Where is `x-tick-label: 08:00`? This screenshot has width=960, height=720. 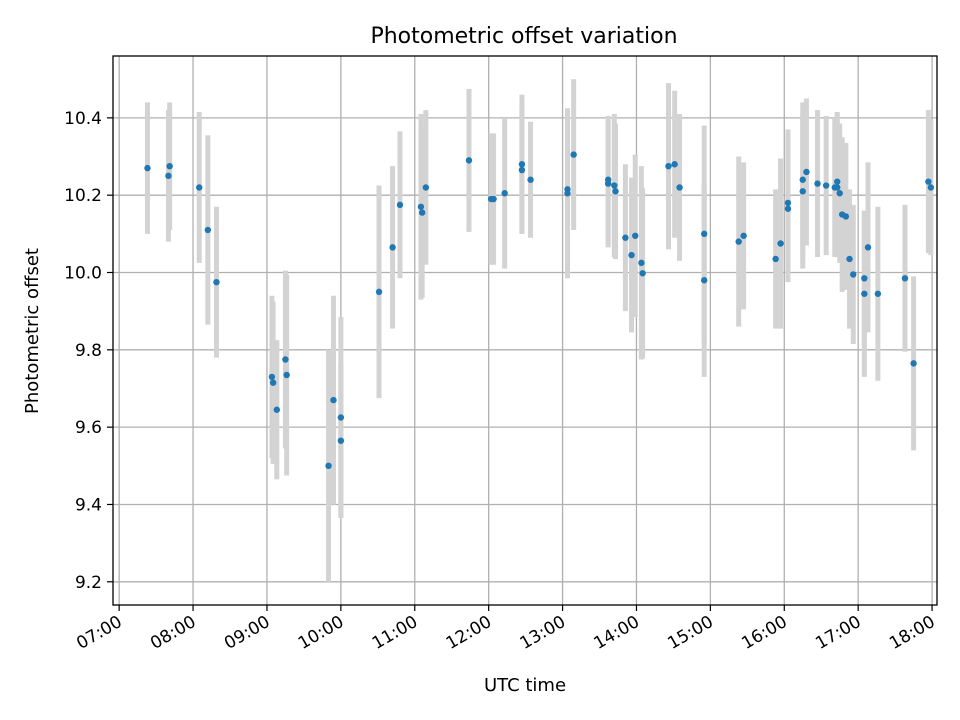
x-tick-label: 08:00 is located at coordinates (173, 633).